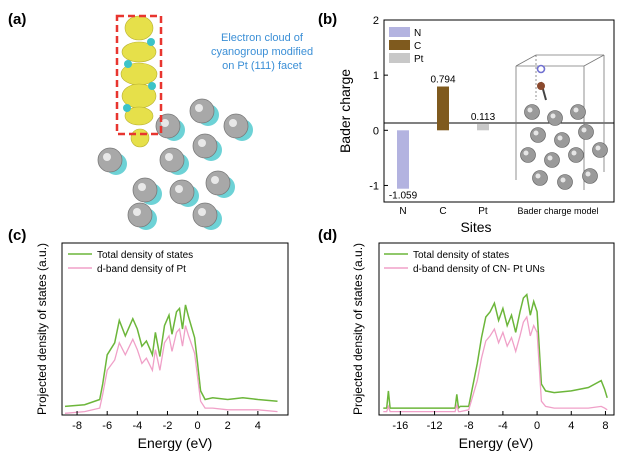 This screenshot has width=619, height=454. I want to click on series-line-dband-d, so click(495, 364).